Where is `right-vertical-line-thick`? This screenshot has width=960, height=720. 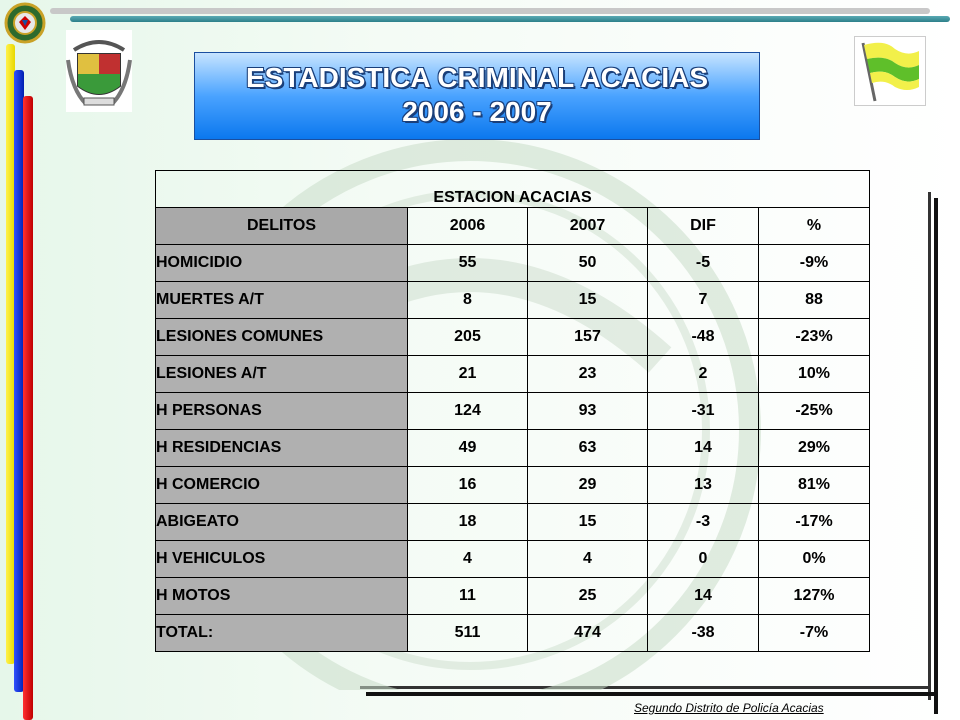
right-vertical-line-thick is located at coordinates (936, 456).